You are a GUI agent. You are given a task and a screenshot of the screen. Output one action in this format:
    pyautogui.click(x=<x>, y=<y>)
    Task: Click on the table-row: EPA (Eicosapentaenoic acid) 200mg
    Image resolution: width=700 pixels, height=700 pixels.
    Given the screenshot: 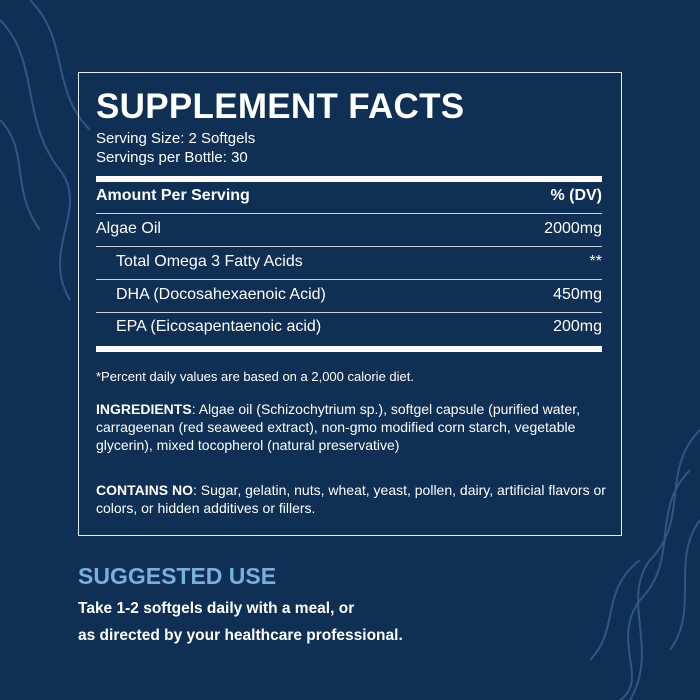 What is the action you would take?
    pyautogui.click(x=349, y=327)
    